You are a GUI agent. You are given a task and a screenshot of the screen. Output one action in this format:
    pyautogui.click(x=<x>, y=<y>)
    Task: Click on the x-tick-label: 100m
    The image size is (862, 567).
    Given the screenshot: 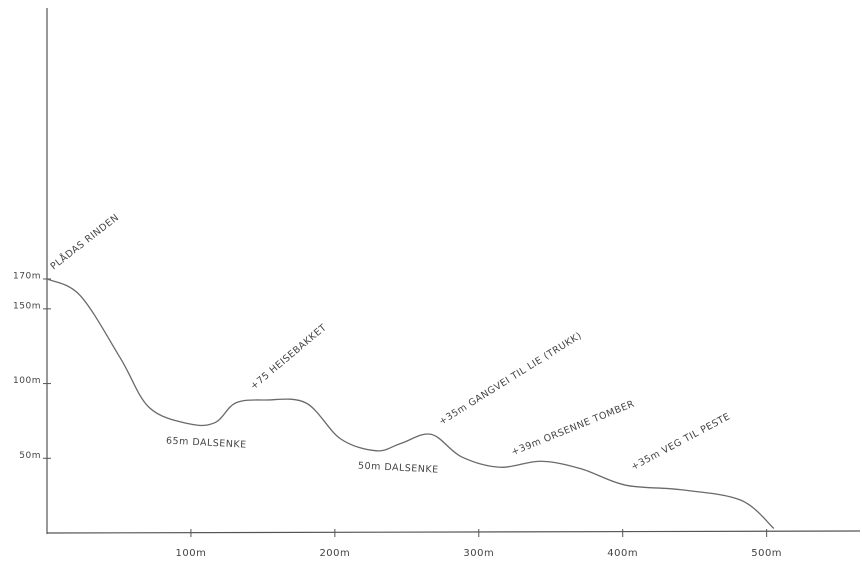 What is the action you would take?
    pyautogui.click(x=191, y=553)
    